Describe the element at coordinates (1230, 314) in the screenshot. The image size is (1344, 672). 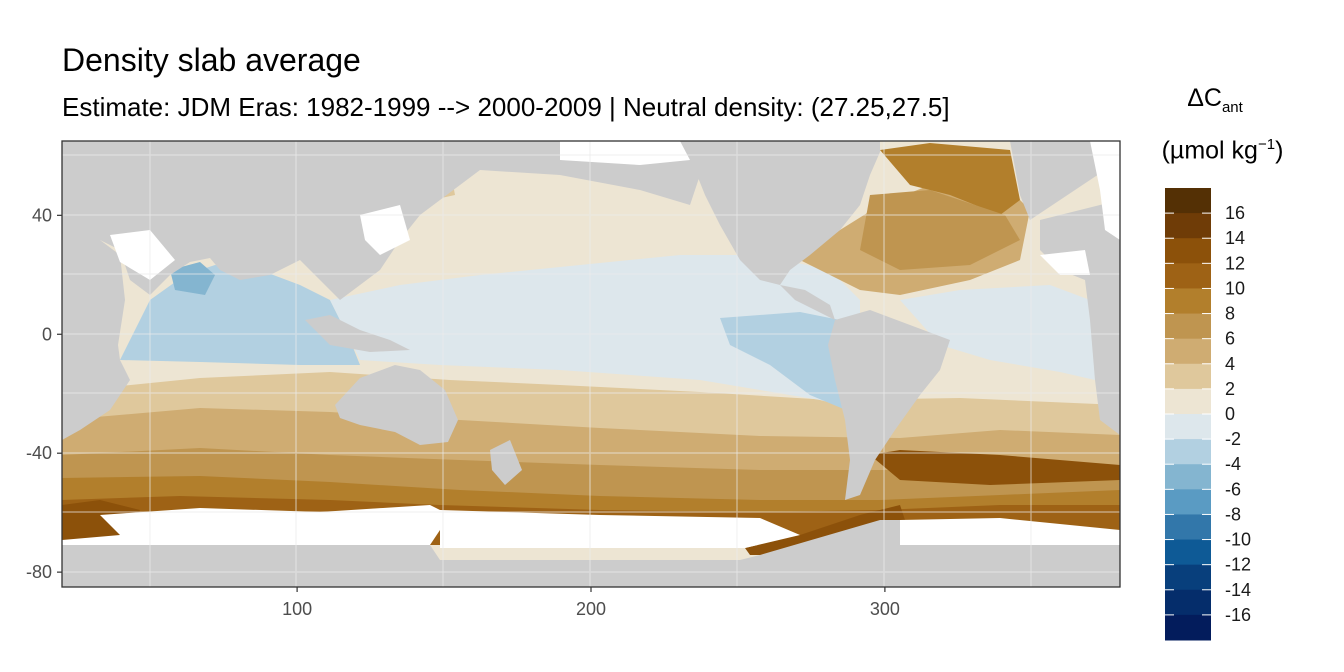
I see `legend-label: 8` at that location.